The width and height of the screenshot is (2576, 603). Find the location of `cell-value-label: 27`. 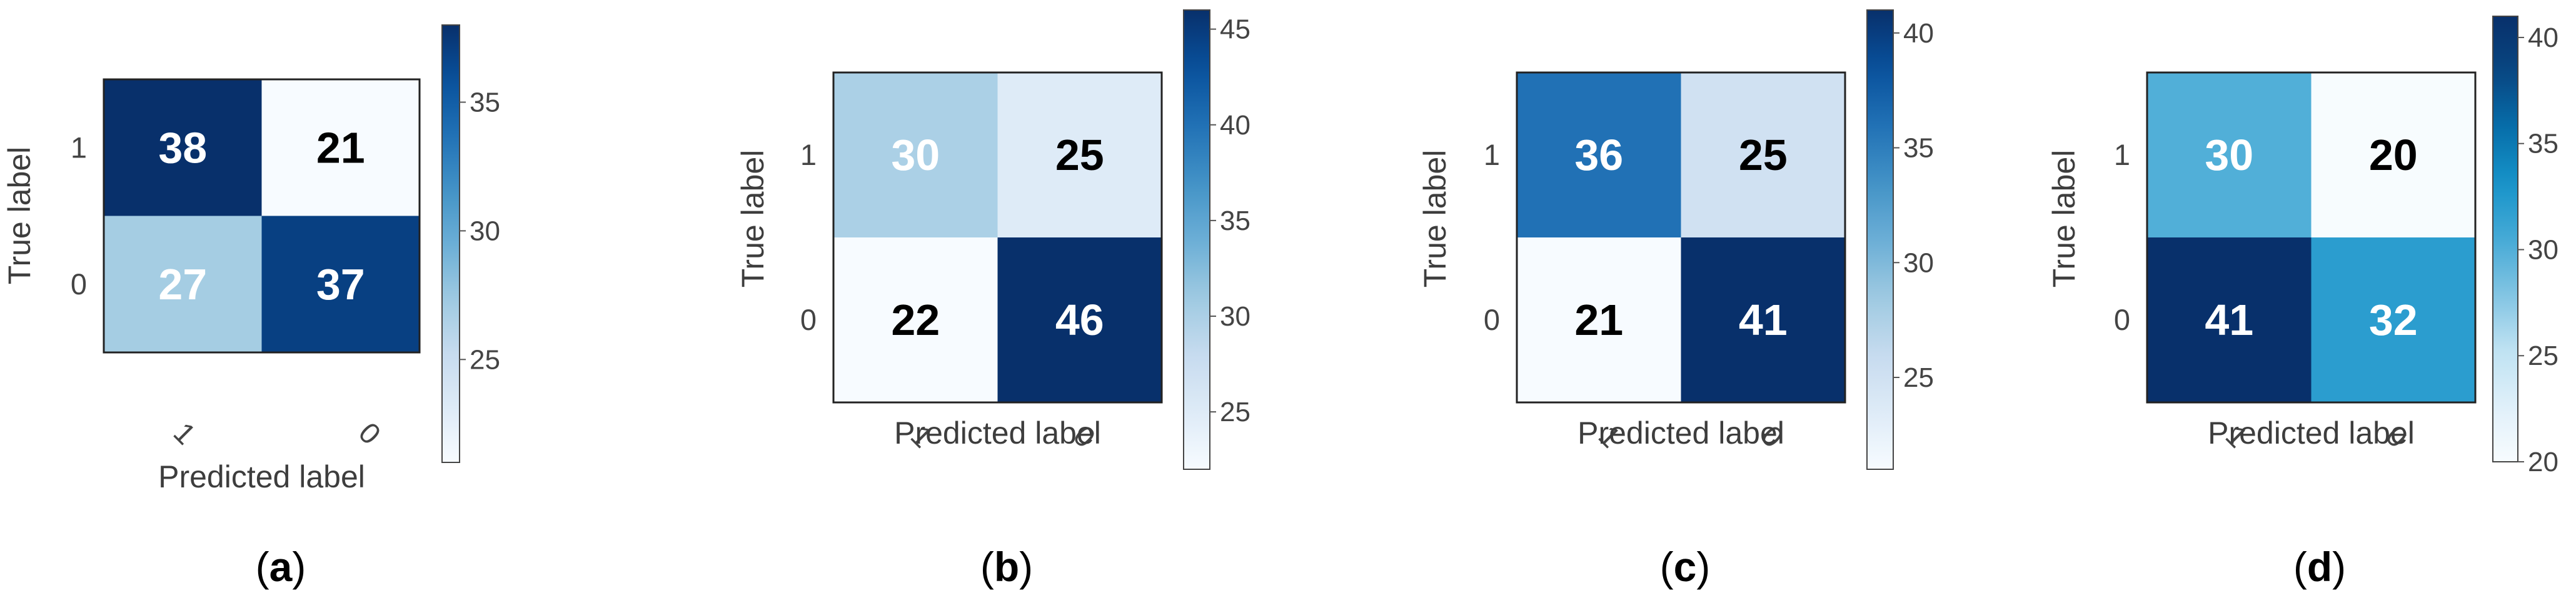

cell-value-label: 27 is located at coordinates (182, 284).